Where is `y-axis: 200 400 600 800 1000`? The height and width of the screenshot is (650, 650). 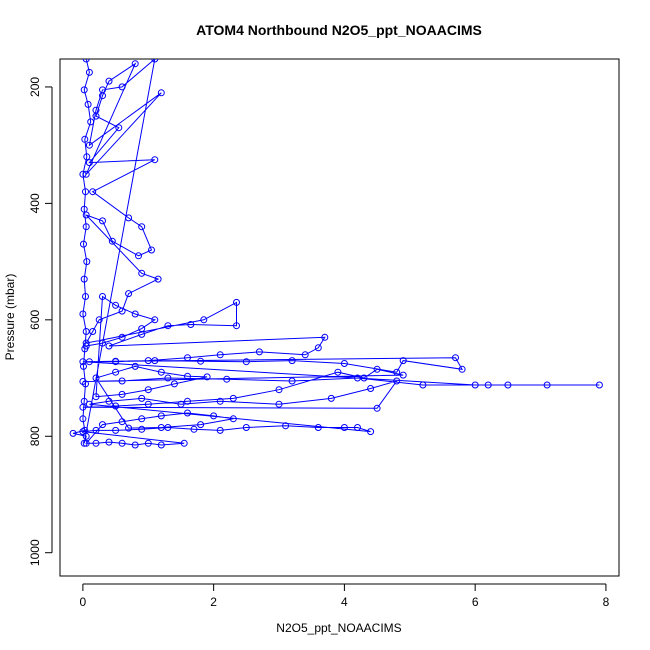 y-axis: 200 400 600 800 1000 is located at coordinates (40, 321).